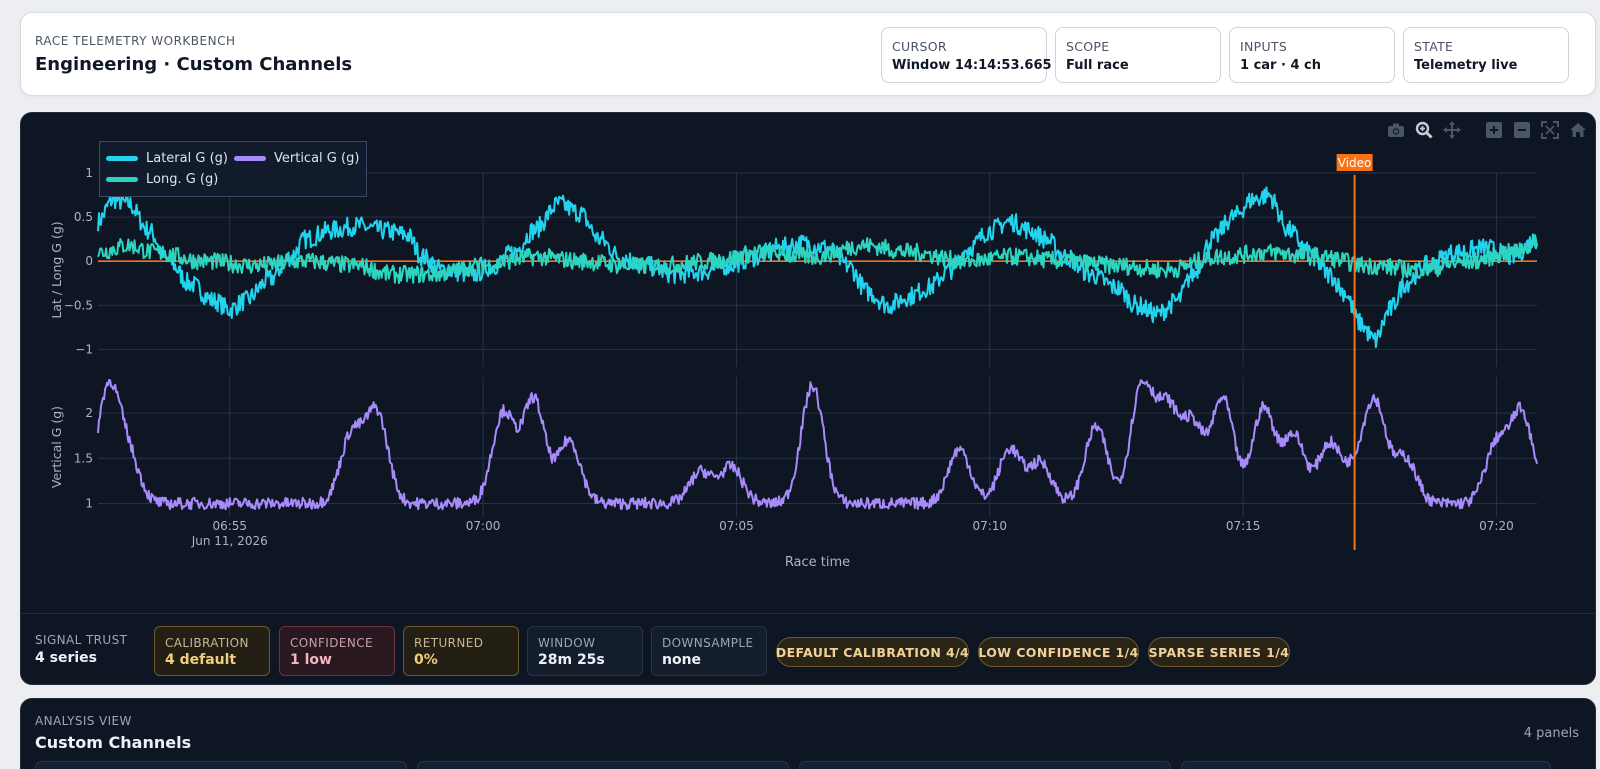 The width and height of the screenshot is (1600, 769). I want to click on stat-scope: SCOPE Full race, so click(1138, 55).